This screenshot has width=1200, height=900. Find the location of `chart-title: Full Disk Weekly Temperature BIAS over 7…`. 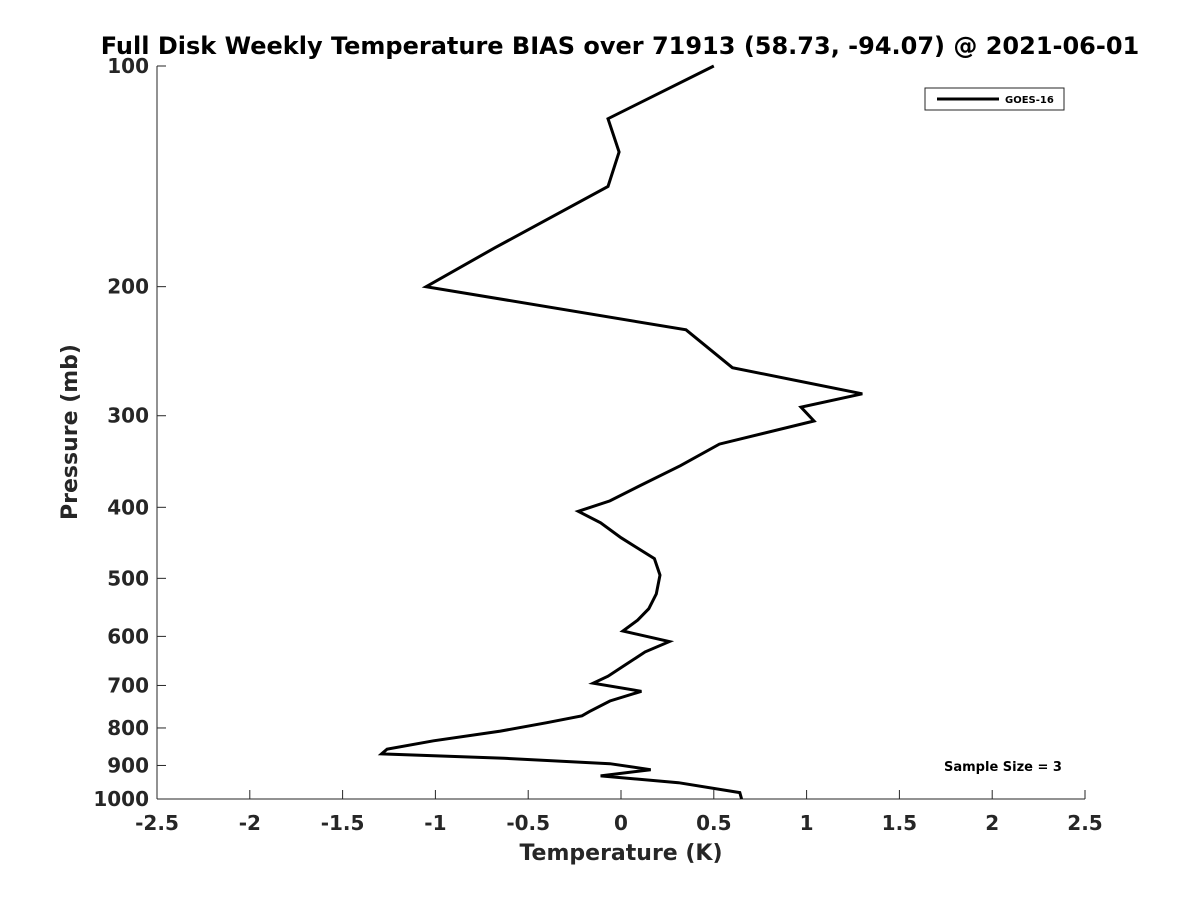

chart-title: Full Disk Weekly Temperature BIAS over 7… is located at coordinates (620, 46).